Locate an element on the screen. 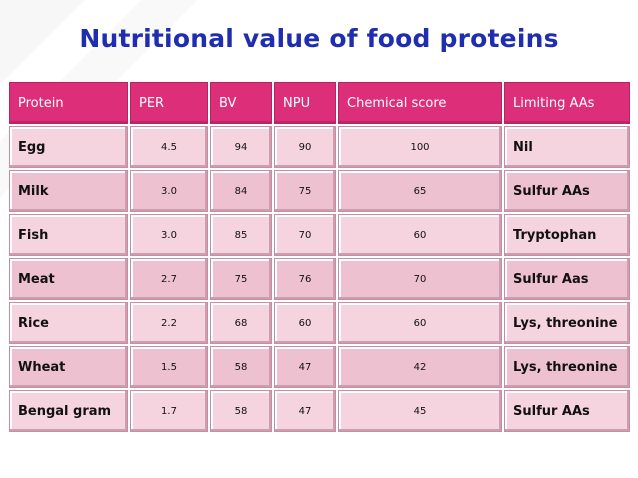 This screenshot has width=638, height=478. header-npu: NPU is located at coordinates (305, 103).